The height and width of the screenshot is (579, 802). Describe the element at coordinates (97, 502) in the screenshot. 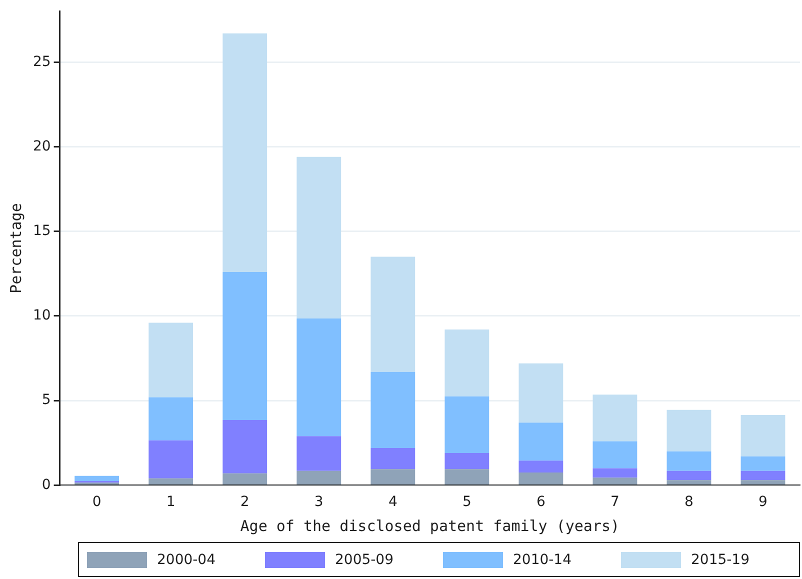

I see `x-tick-label: 0` at that location.